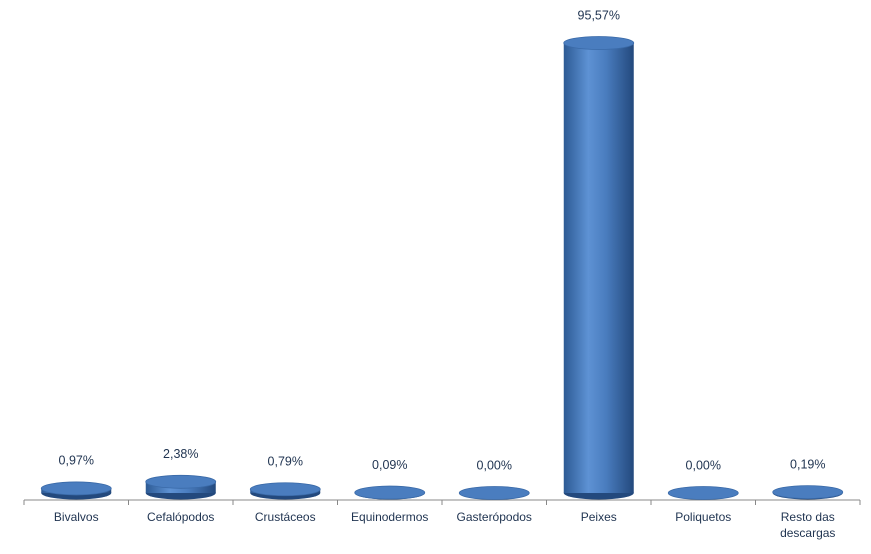  I want to click on value-label: 2,38%, so click(180, 454).